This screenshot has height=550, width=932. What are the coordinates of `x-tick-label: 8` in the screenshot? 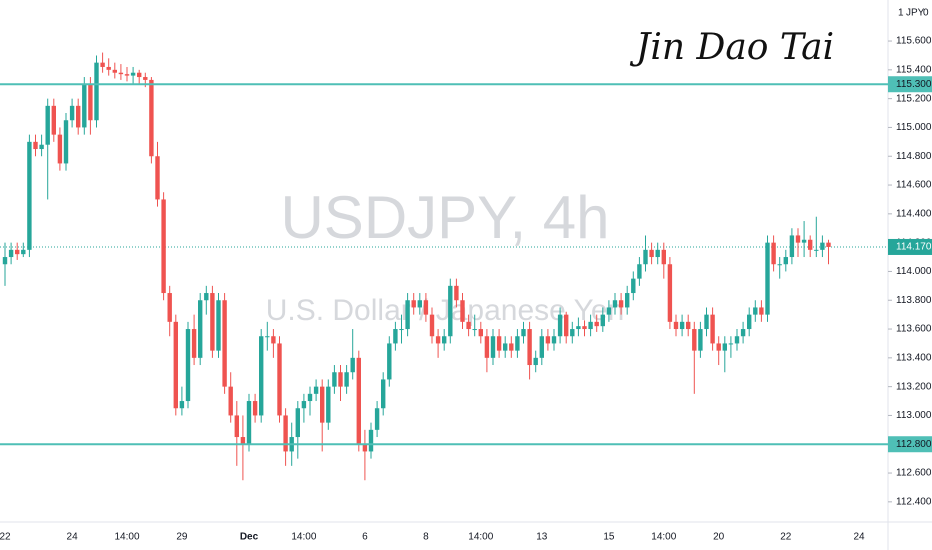 It's located at (426, 537).